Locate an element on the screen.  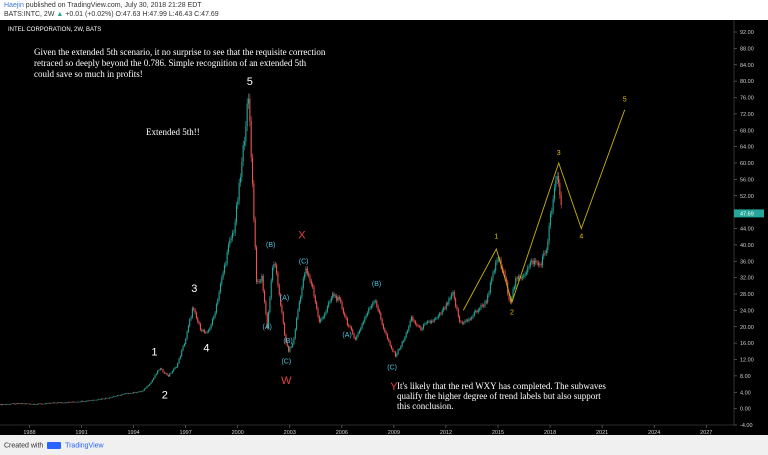
author-link: Haejin is located at coordinates (14, 5).